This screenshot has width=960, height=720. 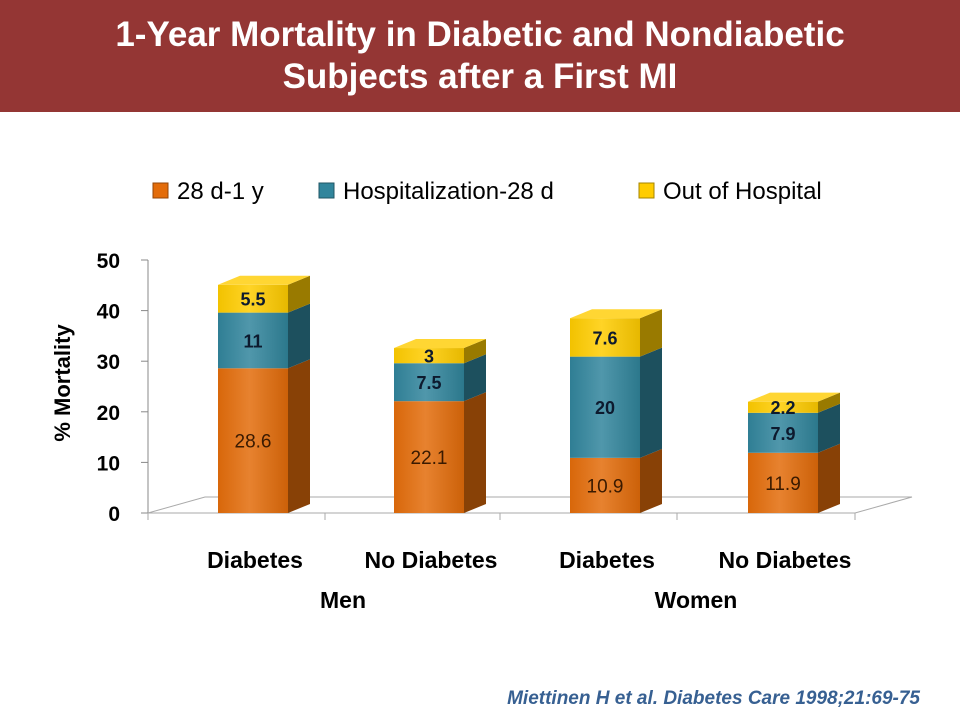 What do you see at coordinates (428, 383) in the screenshot?
I see `data-label: 7.5` at bounding box center [428, 383].